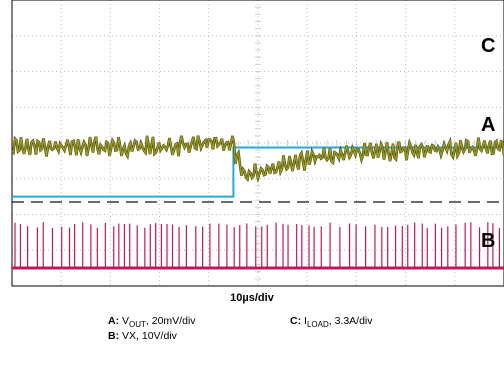 This screenshot has height=375, width=504. Describe the element at coordinates (296, 321) in the screenshot. I see `legend-c-key: C:` at that location.